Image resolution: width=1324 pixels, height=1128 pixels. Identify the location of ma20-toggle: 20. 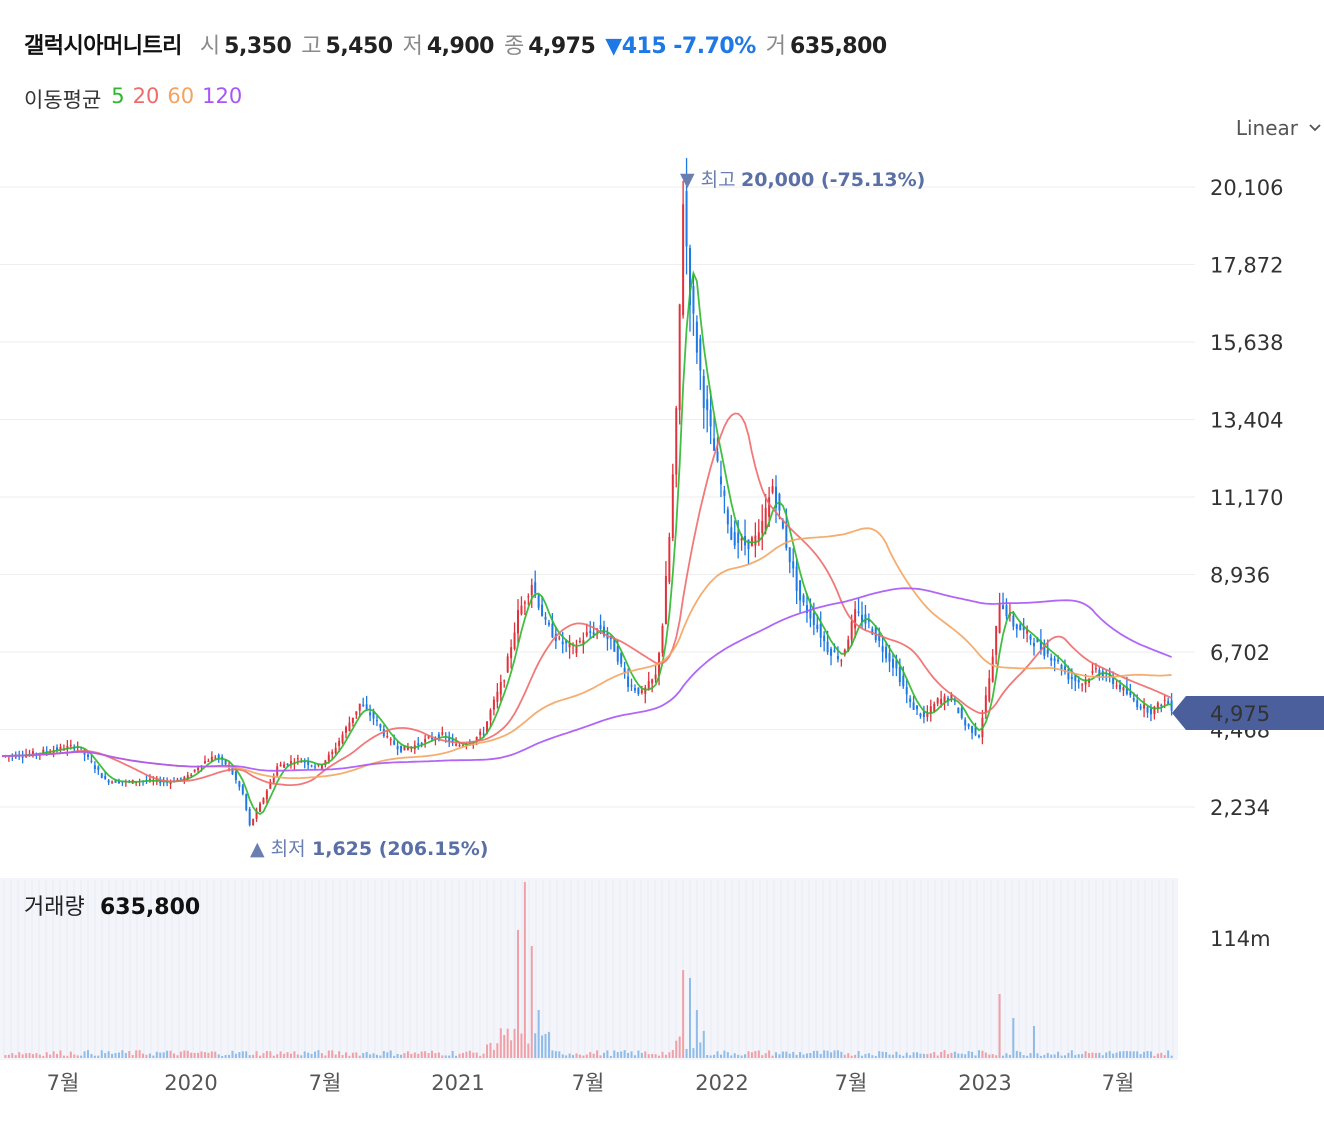
(146, 96).